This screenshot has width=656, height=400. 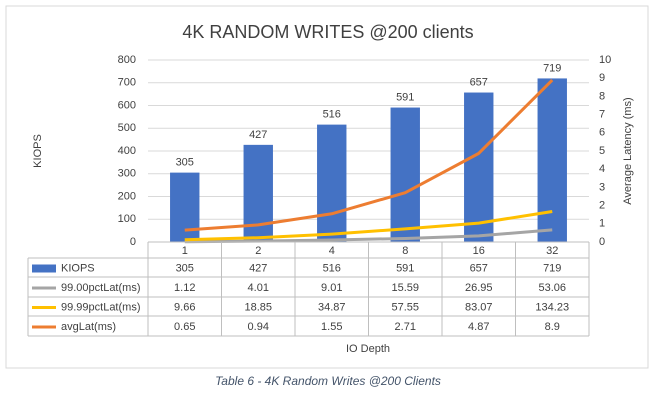 I want to click on bar-value-label: 719, so click(x=552, y=68).